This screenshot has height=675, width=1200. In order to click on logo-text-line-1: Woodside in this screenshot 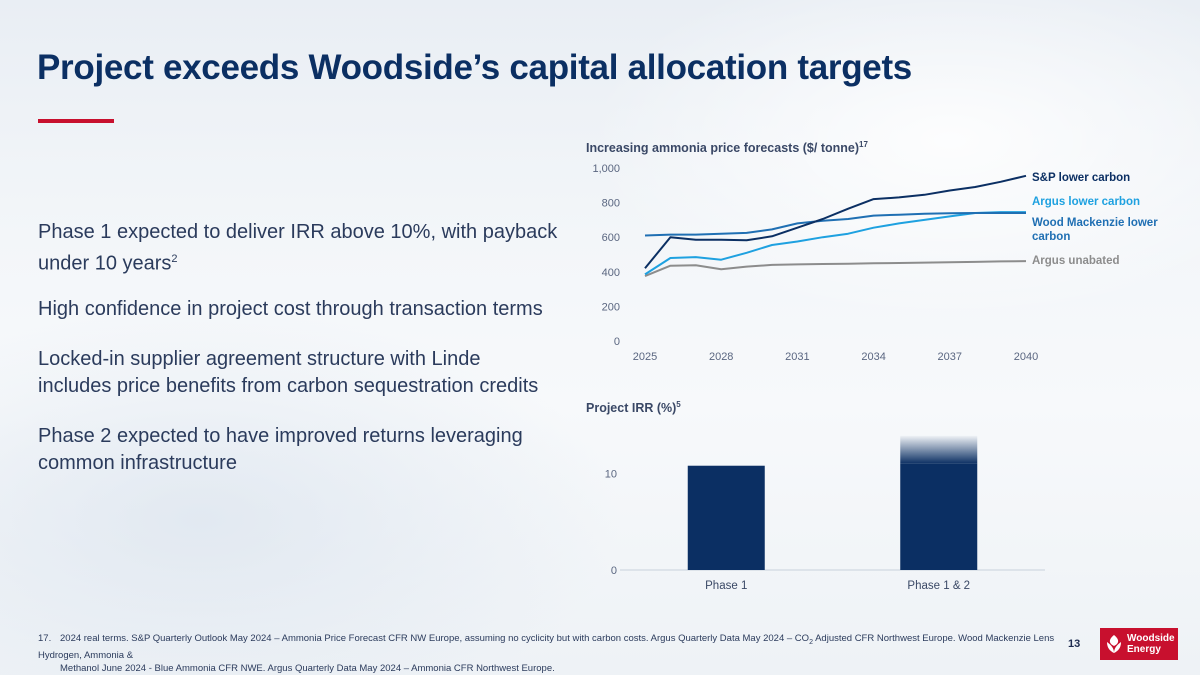, I will do `click(1151, 638)`.